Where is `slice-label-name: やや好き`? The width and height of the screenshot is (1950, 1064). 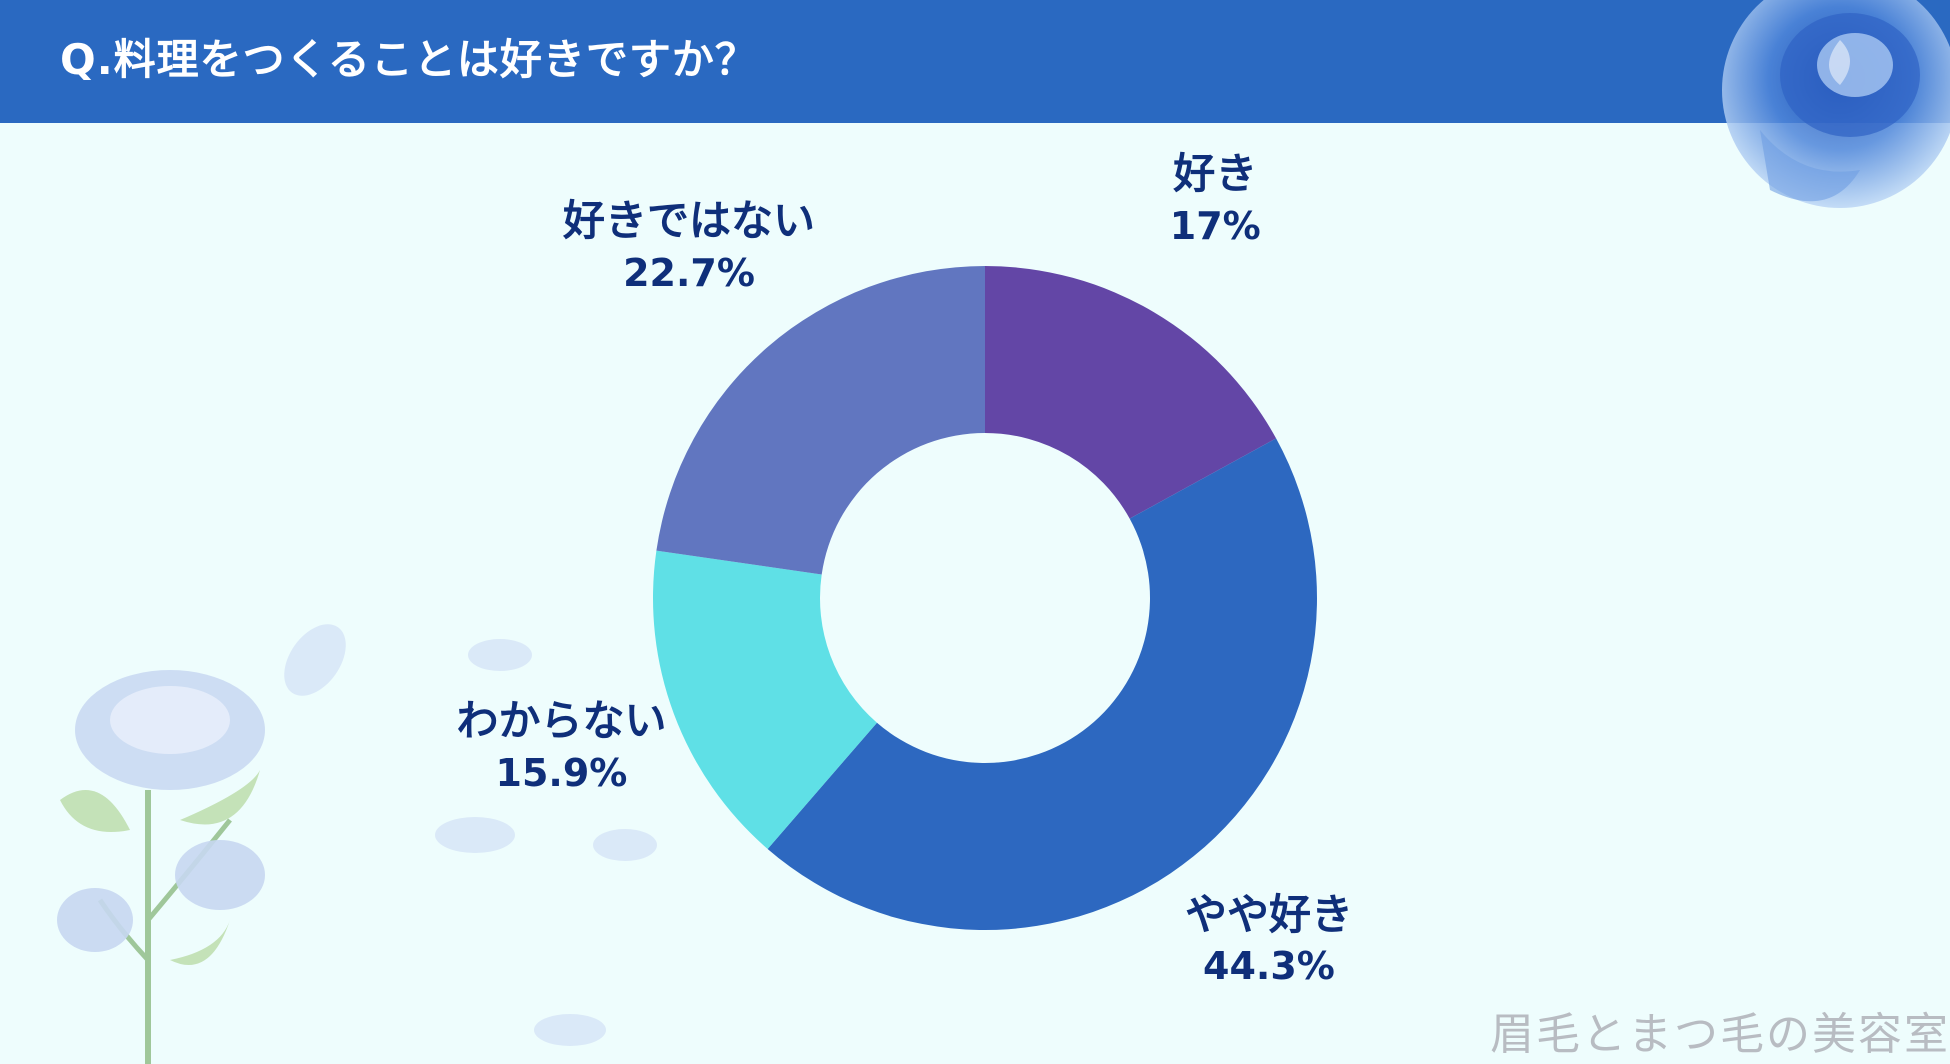
slice-label-name: やや好き is located at coordinates (1268, 914).